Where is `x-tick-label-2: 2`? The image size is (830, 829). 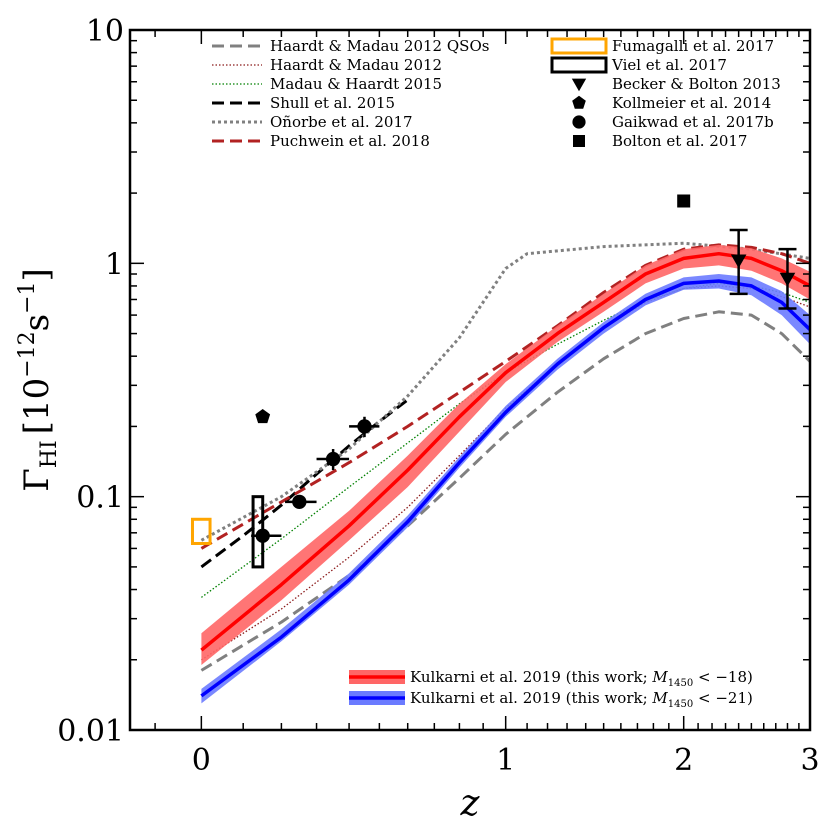 x-tick-label-2: 2 is located at coordinates (683, 760).